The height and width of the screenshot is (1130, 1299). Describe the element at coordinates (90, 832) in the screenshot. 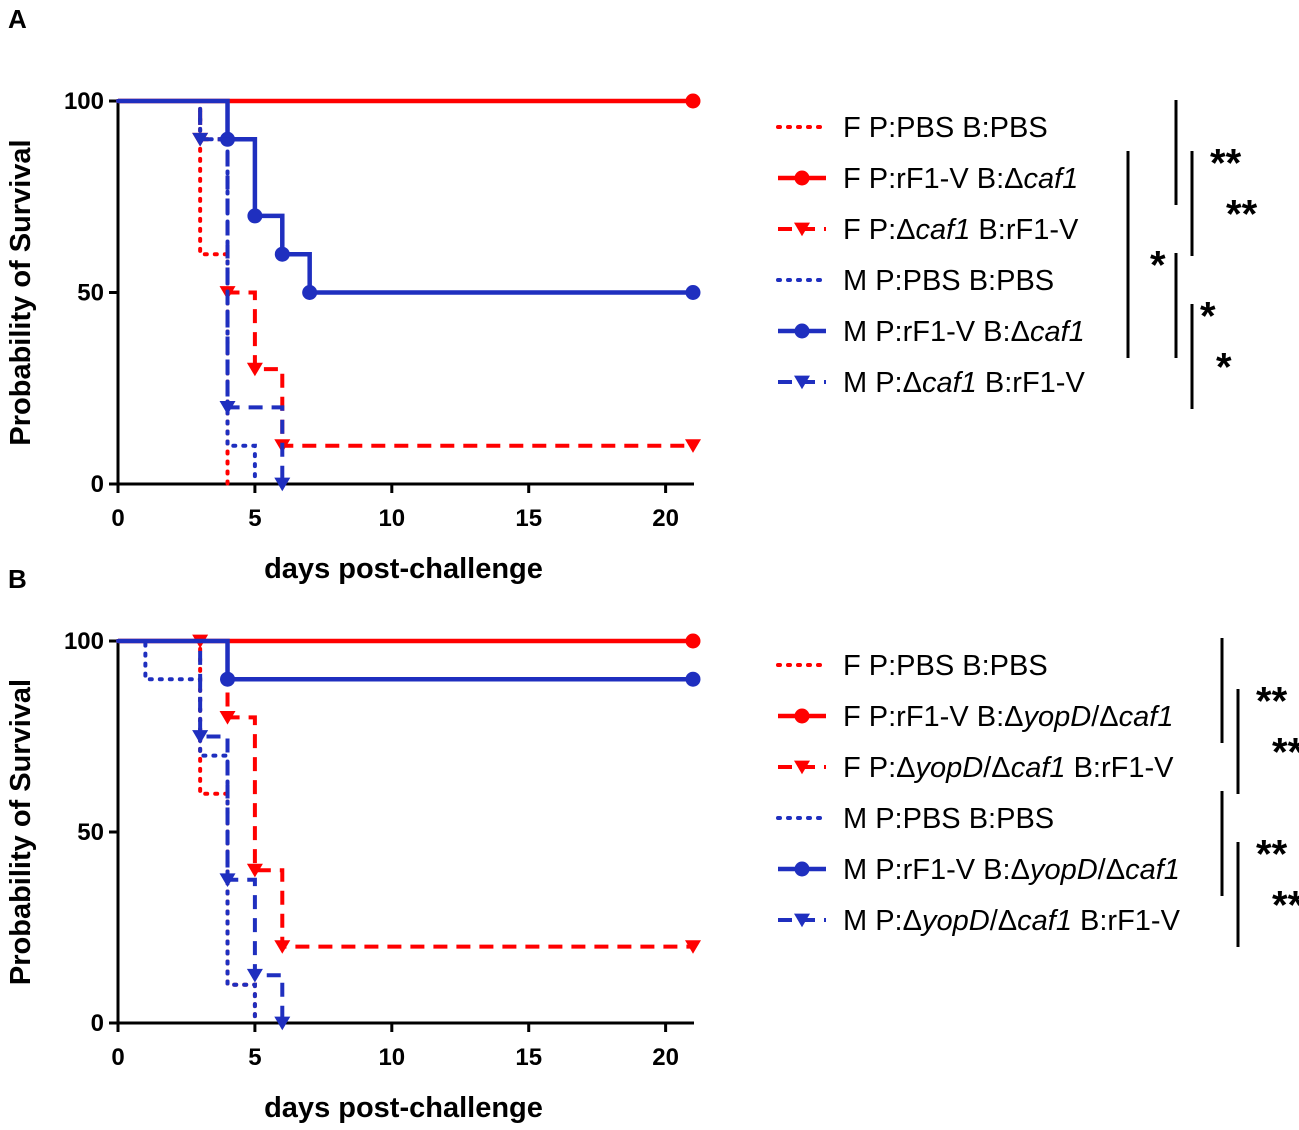

I see `y-tick-label: 50` at that location.